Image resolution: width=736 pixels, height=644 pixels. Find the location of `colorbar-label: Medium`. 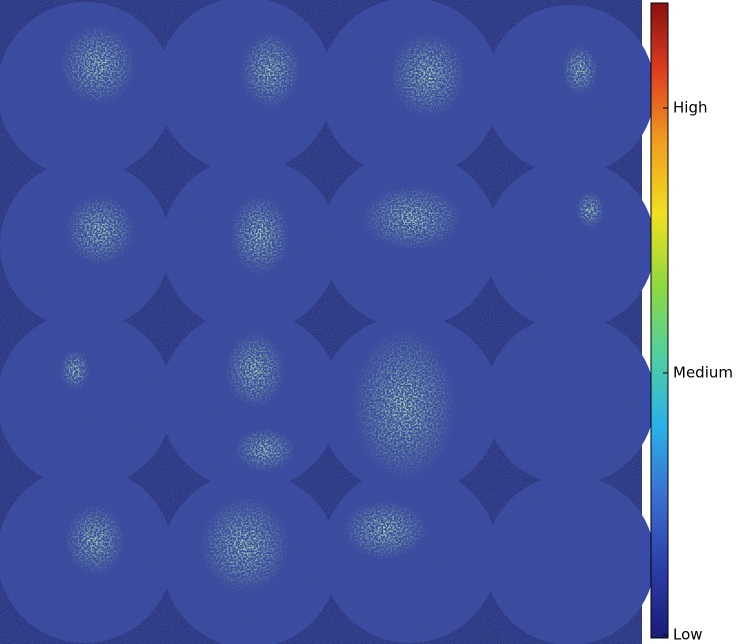

colorbar-label: Medium is located at coordinates (703, 373).